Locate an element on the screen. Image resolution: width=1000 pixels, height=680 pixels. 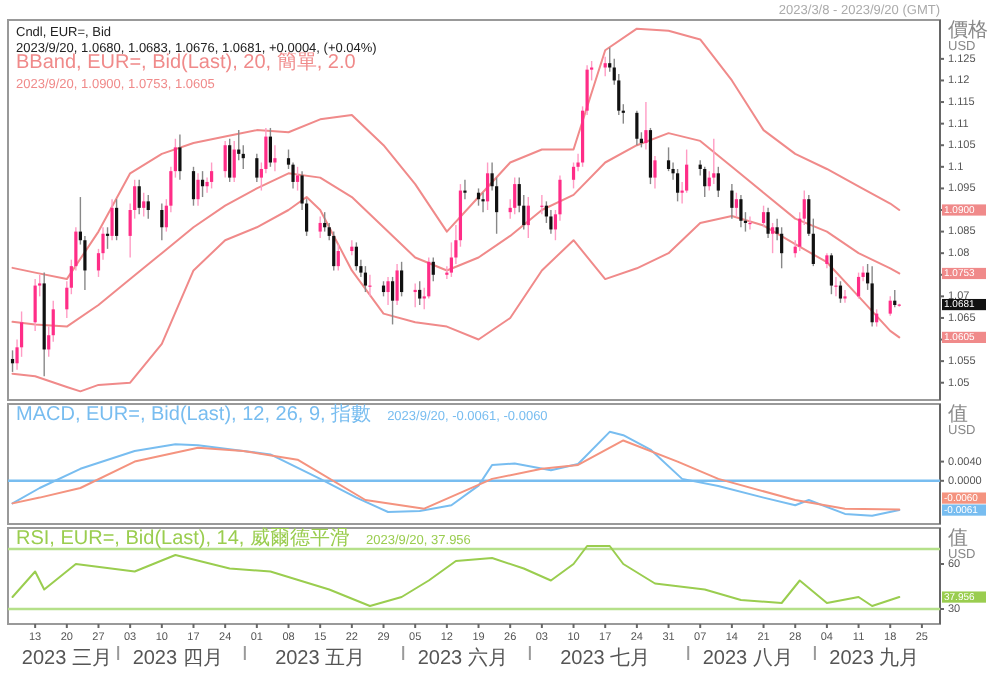
text: 2023 五月 is located at coordinates (320, 659).